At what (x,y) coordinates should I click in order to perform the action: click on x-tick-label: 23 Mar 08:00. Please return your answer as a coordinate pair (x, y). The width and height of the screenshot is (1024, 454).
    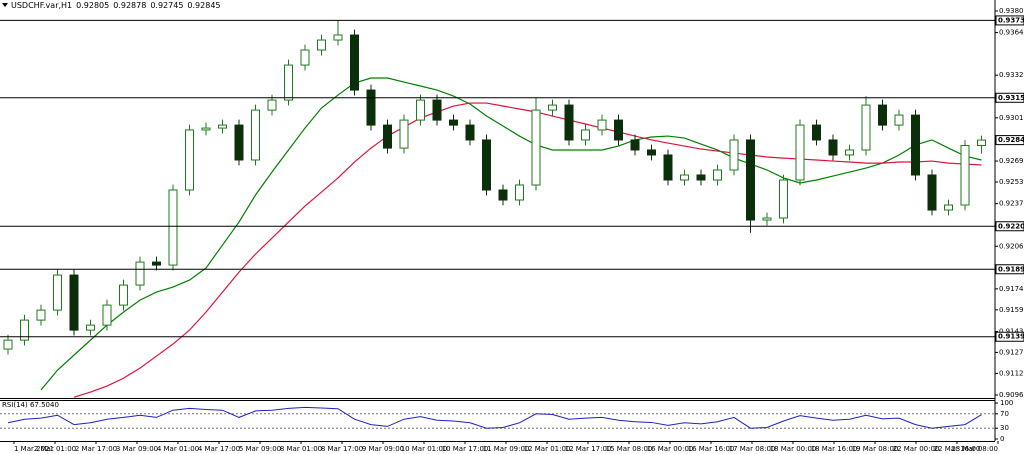
    Looking at the image, I should click on (974, 449).